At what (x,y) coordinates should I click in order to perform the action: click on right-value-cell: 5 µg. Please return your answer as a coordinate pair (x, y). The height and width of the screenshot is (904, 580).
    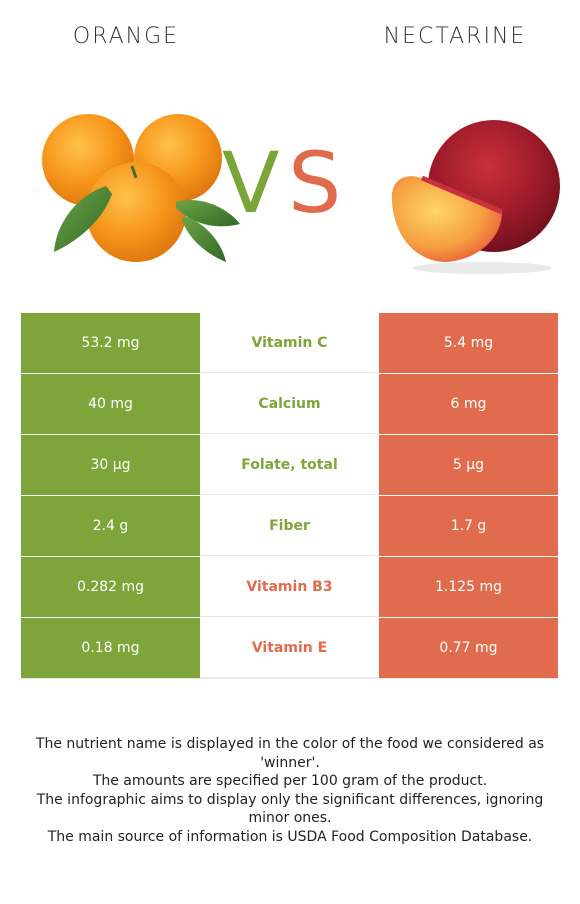
    Looking at the image, I should click on (468, 465).